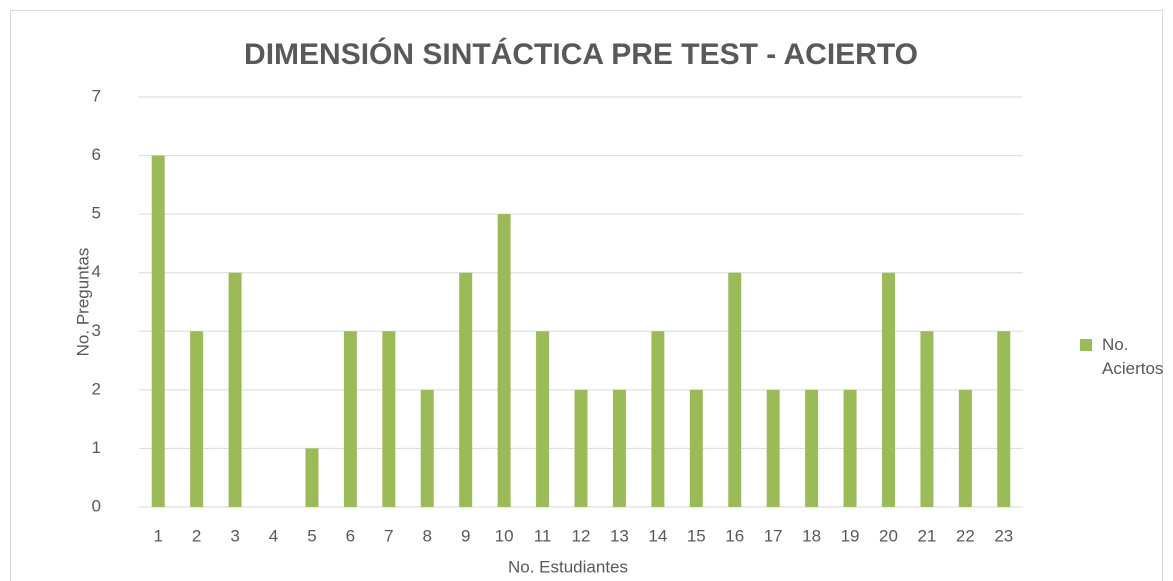  What do you see at coordinates (82, 302) in the screenshot?
I see `y-axis-title: No. Preguntas` at bounding box center [82, 302].